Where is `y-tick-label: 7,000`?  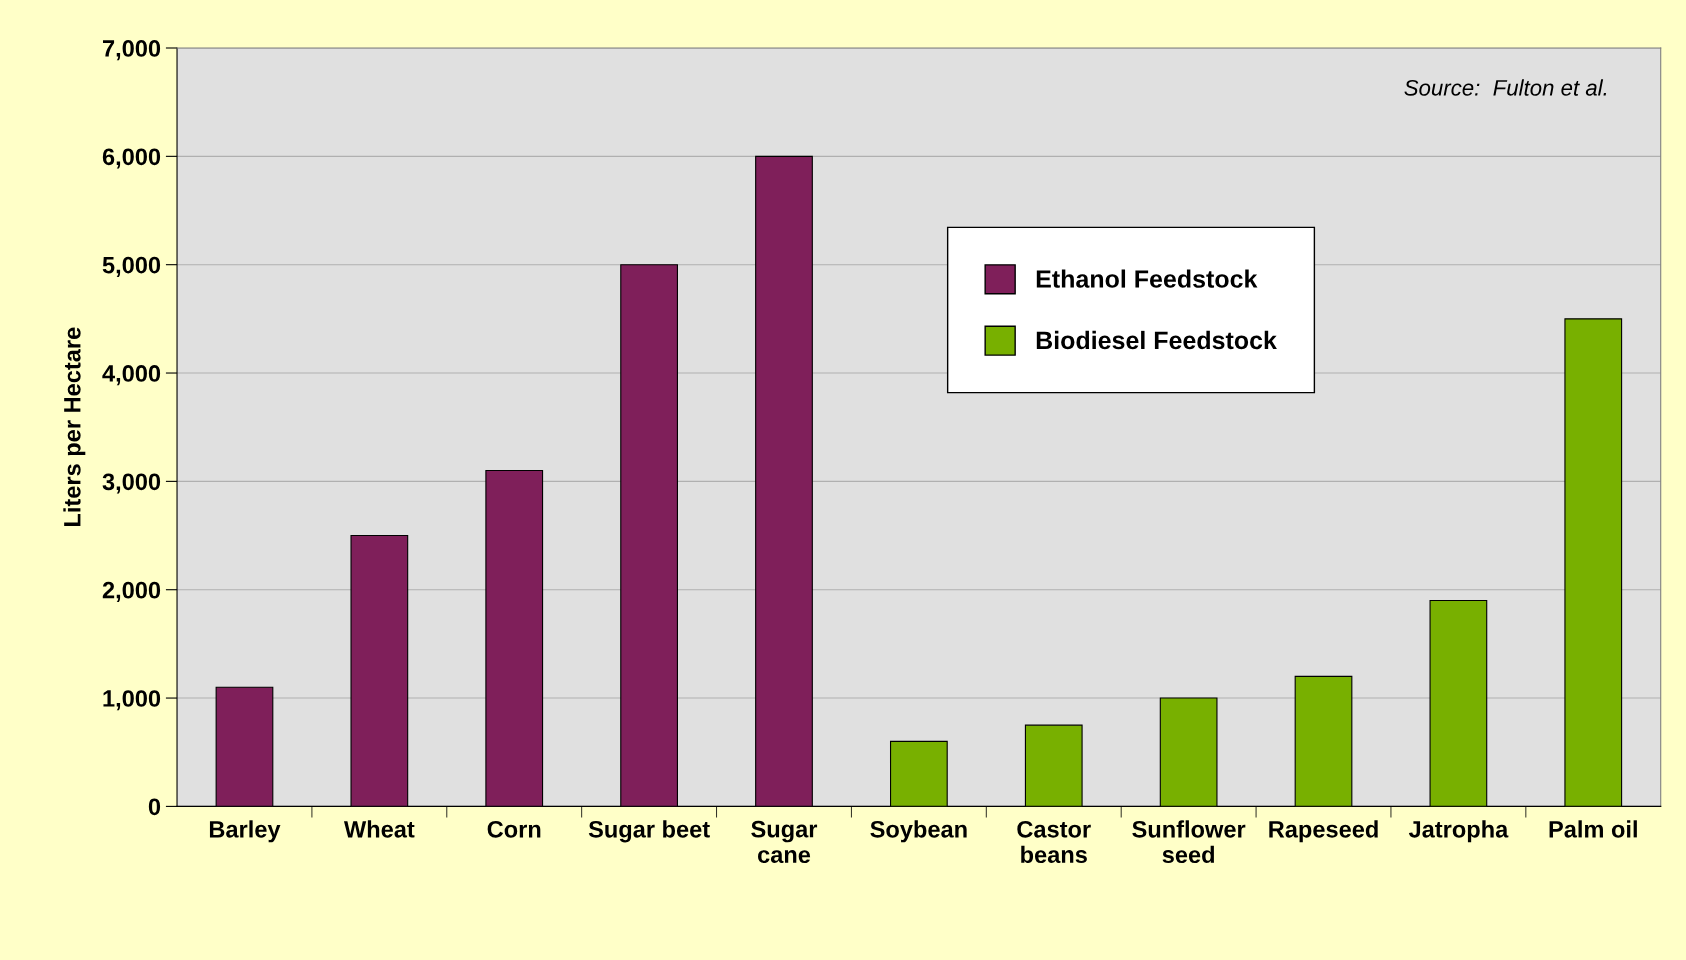
y-tick-label: 7,000 is located at coordinates (131, 50).